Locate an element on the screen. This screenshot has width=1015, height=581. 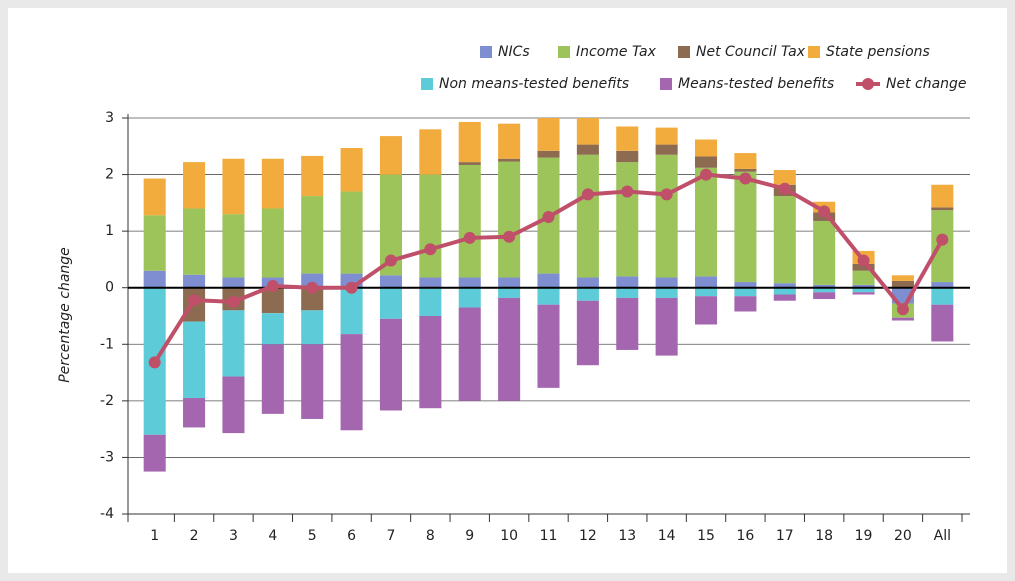
legend-label: Non means-tested benefits is located at coordinates (534, 84).